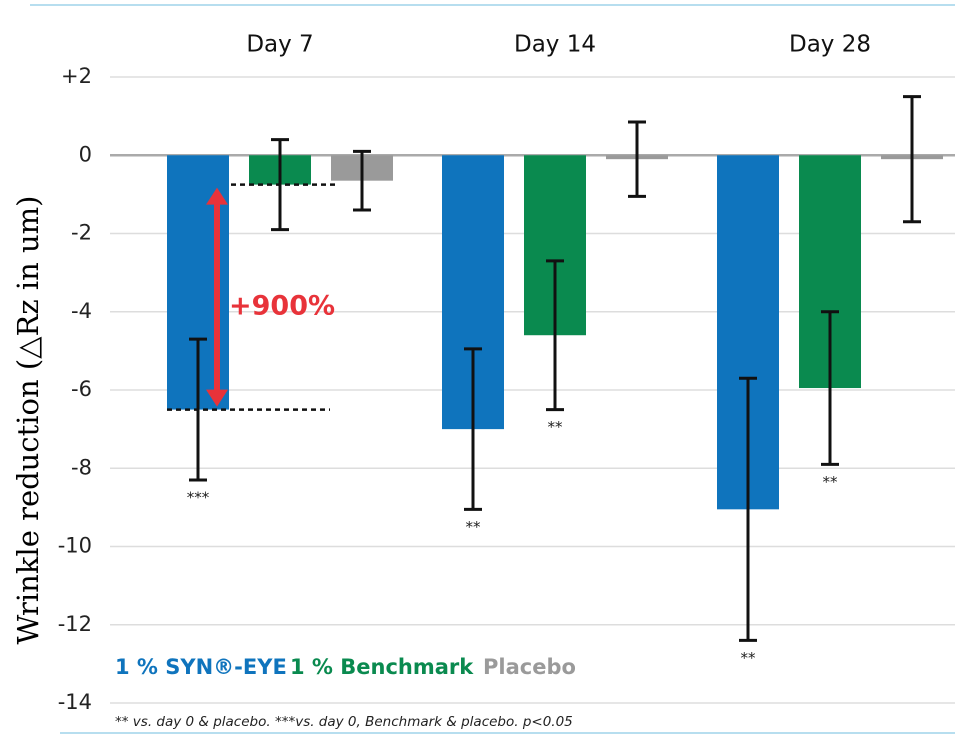 The width and height of the screenshot is (959, 736). What do you see at coordinates (529, 667) in the screenshot?
I see `legend-entry: Placebo` at bounding box center [529, 667].